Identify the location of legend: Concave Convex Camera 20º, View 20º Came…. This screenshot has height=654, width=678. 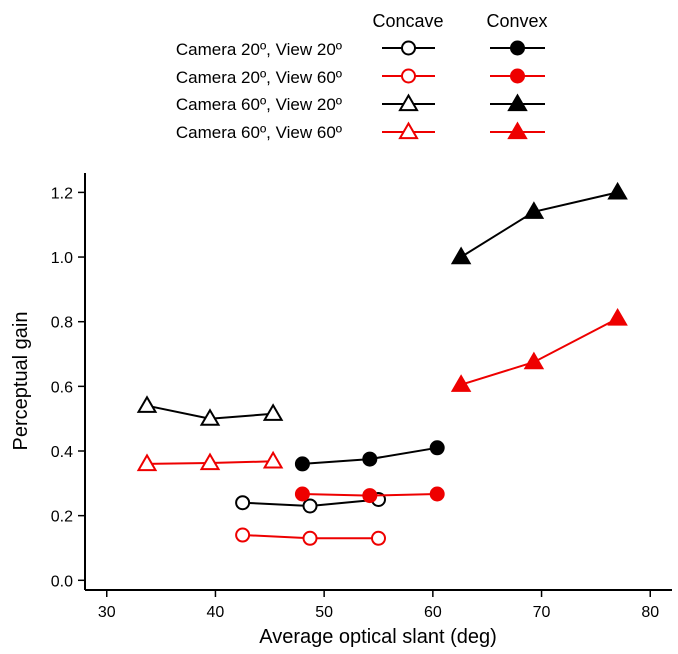
(362, 76).